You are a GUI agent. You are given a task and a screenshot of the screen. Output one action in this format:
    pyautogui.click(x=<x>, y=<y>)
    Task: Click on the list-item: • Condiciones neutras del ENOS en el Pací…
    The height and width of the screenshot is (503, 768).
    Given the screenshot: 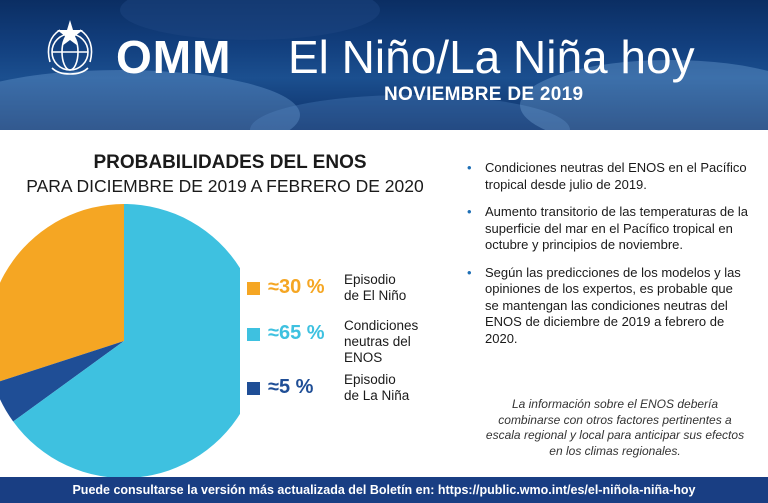 What is the action you would take?
    pyautogui.click(x=607, y=176)
    